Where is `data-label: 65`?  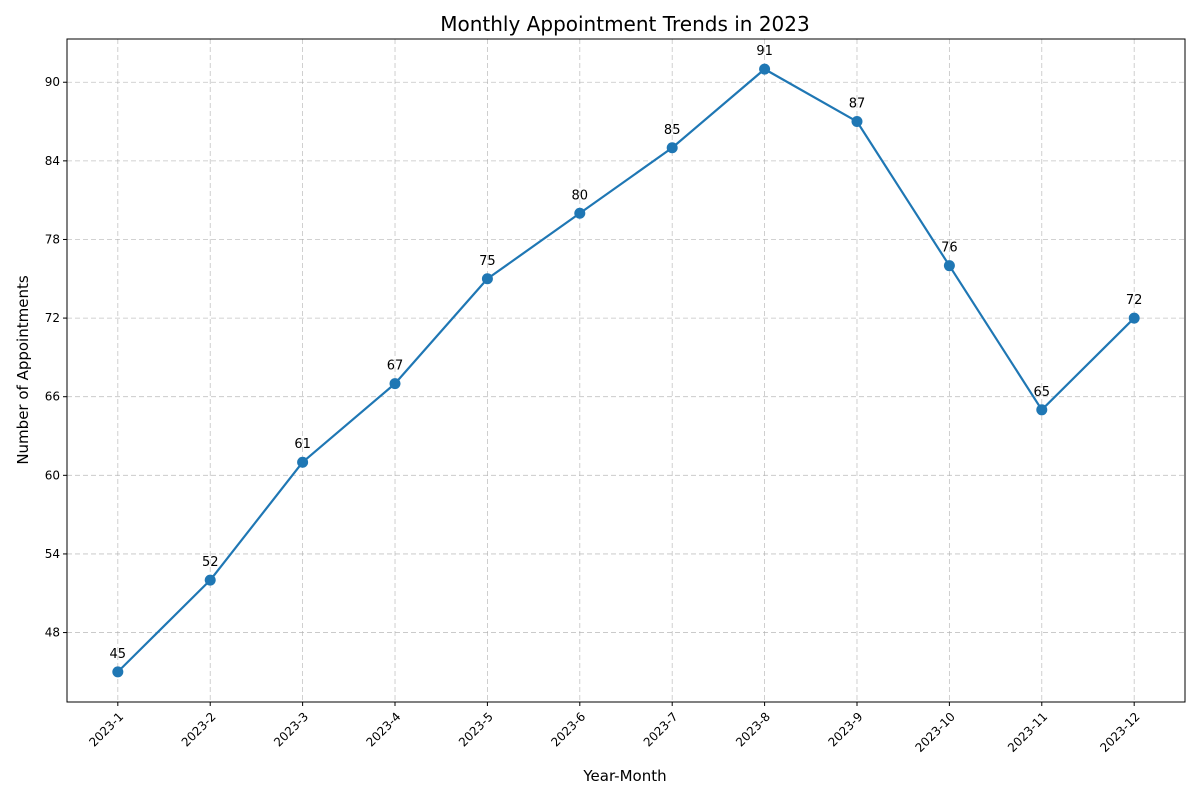 data-label: 65 is located at coordinates (1042, 392).